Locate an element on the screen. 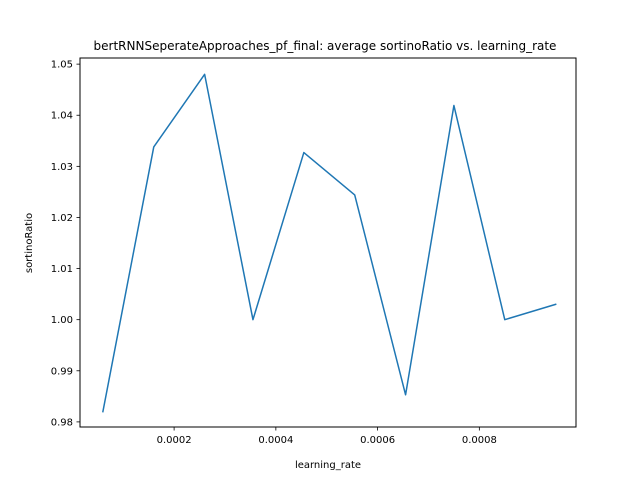 The image size is (640, 480). x-tick-label: 0.0004 is located at coordinates (275, 440).